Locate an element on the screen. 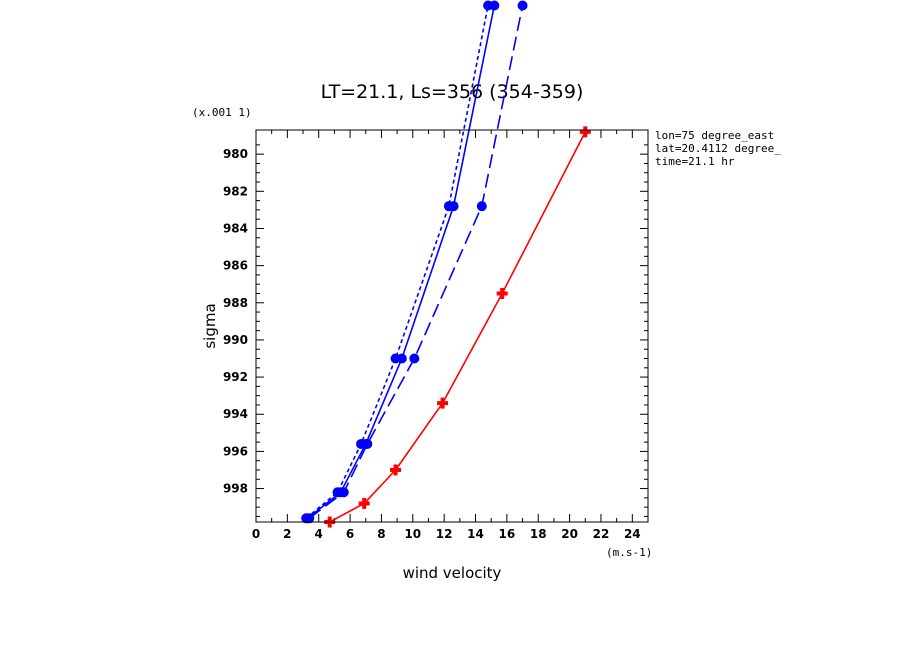 The image size is (904, 654). y-tick-label: 982 is located at coordinates (235, 191).